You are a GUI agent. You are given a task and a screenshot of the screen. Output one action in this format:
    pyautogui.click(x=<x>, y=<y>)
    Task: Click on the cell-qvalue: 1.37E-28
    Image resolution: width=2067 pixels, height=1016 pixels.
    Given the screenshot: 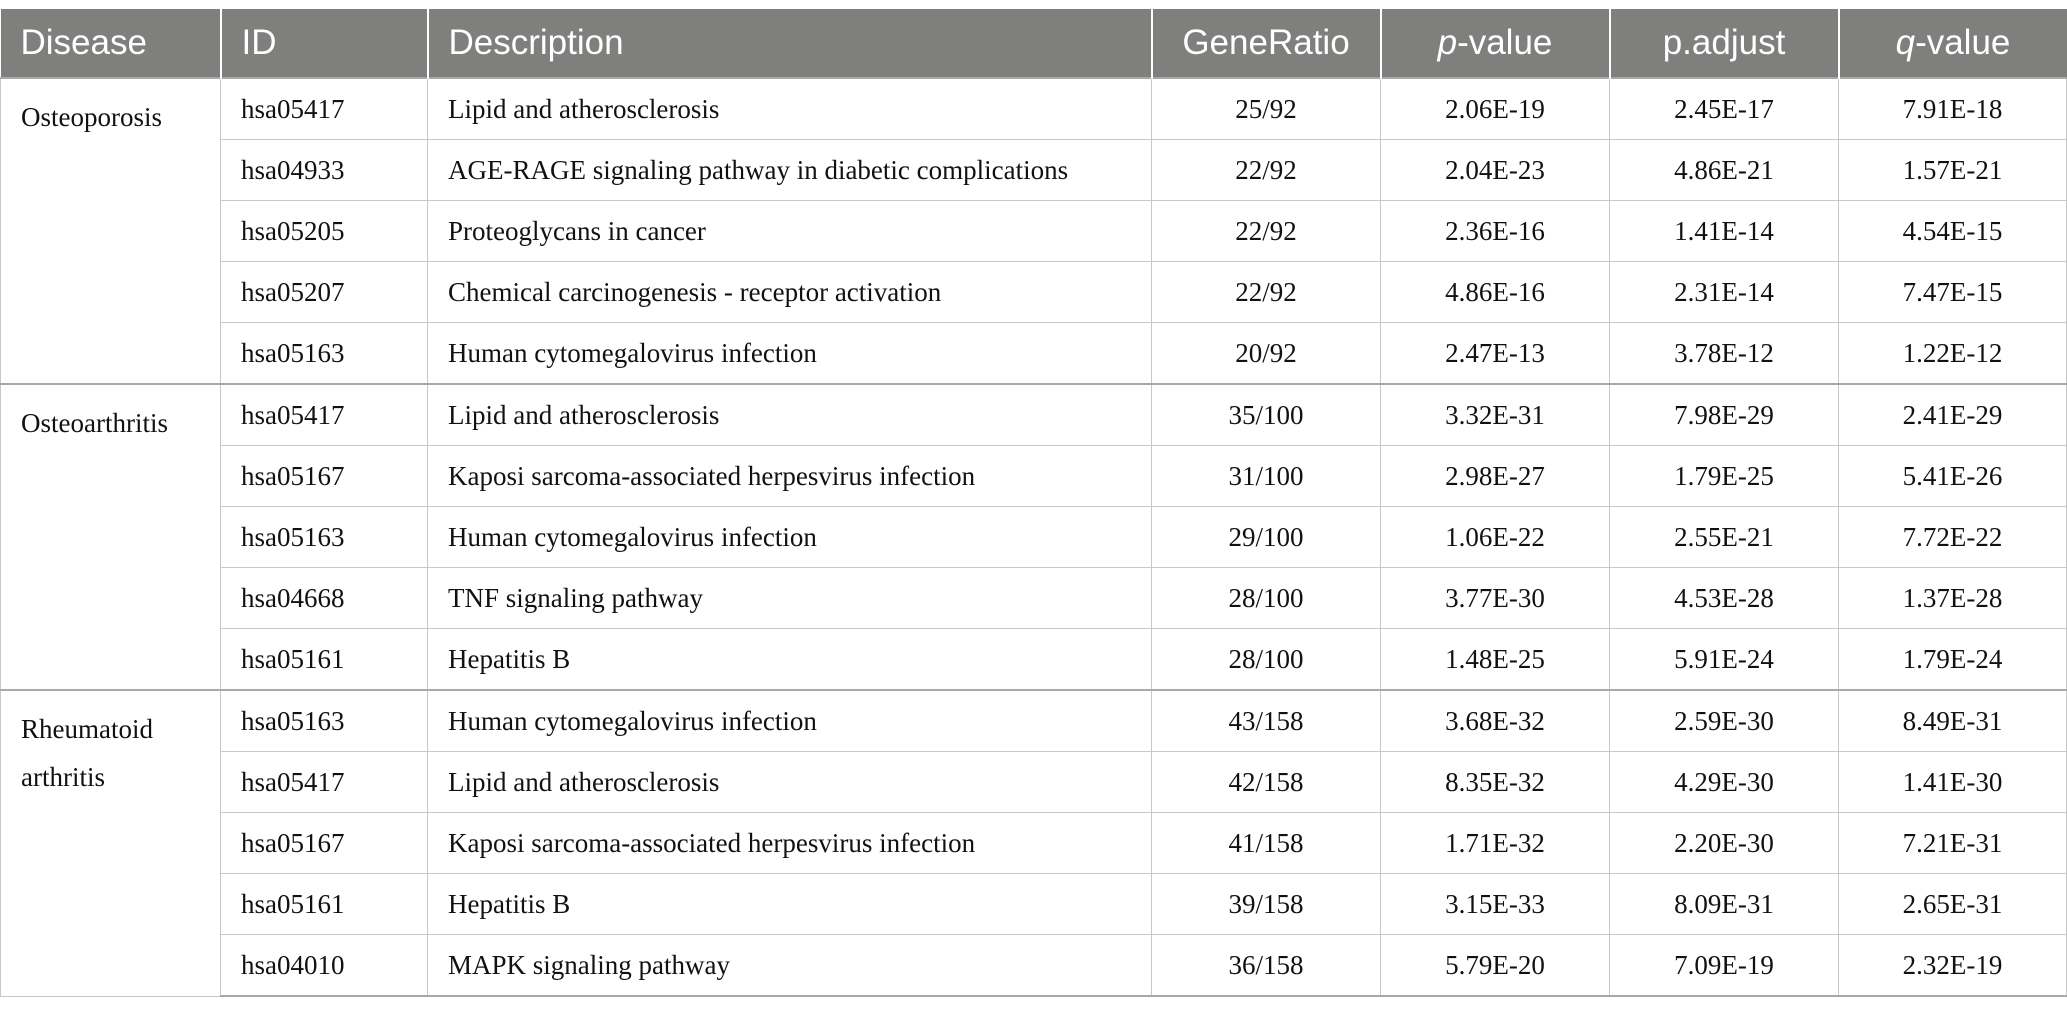 What is the action you would take?
    pyautogui.click(x=1952, y=598)
    